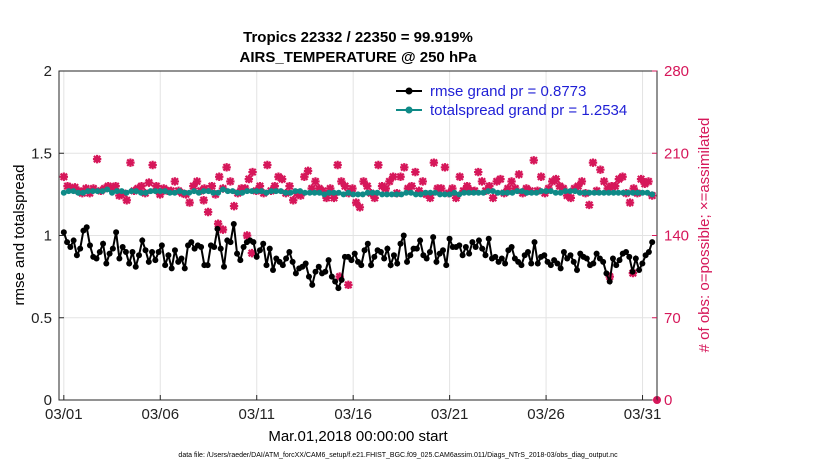  What do you see at coordinates (676, 153) in the screenshot?
I see `y-right-tick-label: 210` at bounding box center [676, 153].